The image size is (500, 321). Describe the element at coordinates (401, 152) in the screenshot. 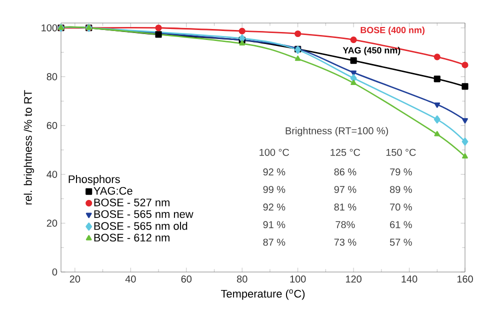

I see `annotation: 150 °C` at that location.